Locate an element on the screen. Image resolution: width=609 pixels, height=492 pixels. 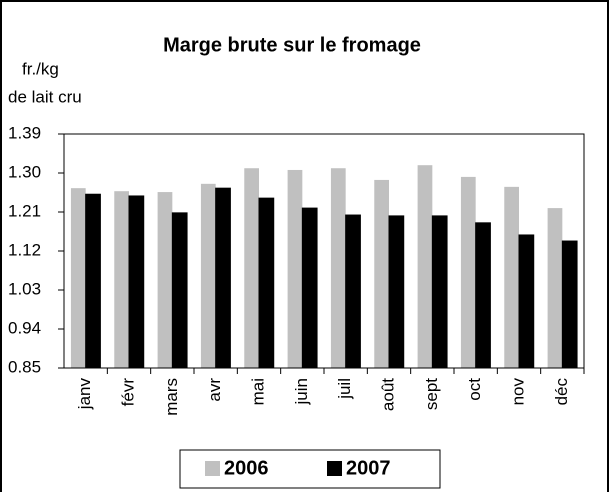
y-tick-label: 1.39 is located at coordinates (24, 132).